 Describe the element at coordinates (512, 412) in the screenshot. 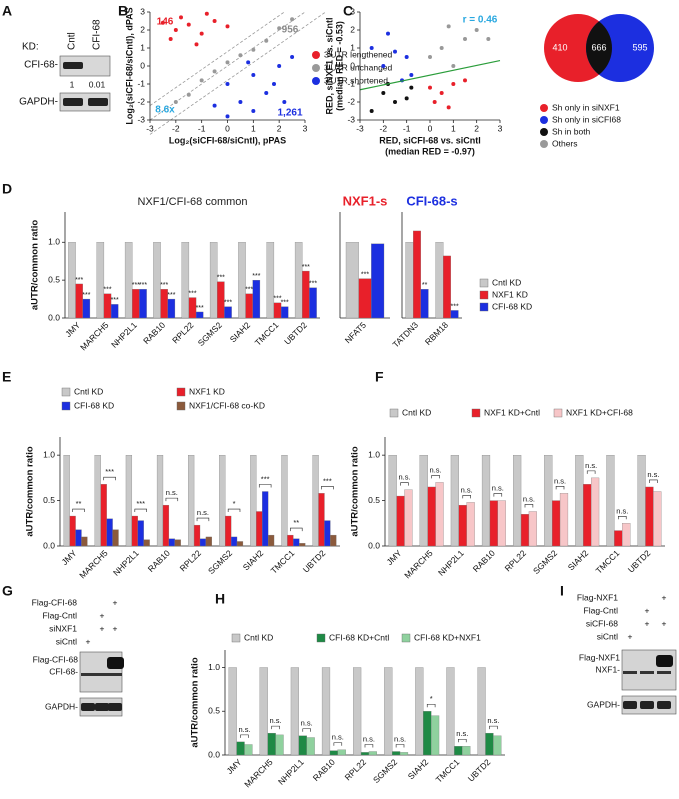

I see `legend-label: NXF1 KD+Cntl` at that location.